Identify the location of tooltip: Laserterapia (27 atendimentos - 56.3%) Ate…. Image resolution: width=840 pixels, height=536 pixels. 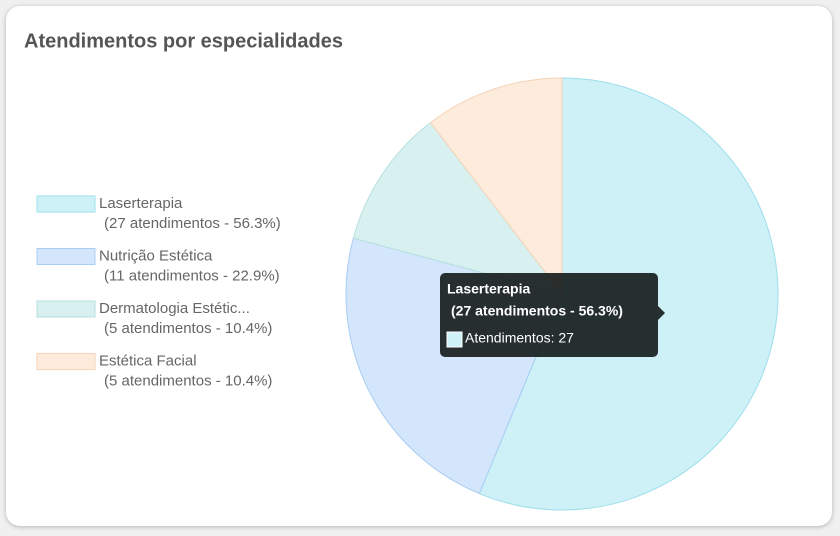
(552, 315).